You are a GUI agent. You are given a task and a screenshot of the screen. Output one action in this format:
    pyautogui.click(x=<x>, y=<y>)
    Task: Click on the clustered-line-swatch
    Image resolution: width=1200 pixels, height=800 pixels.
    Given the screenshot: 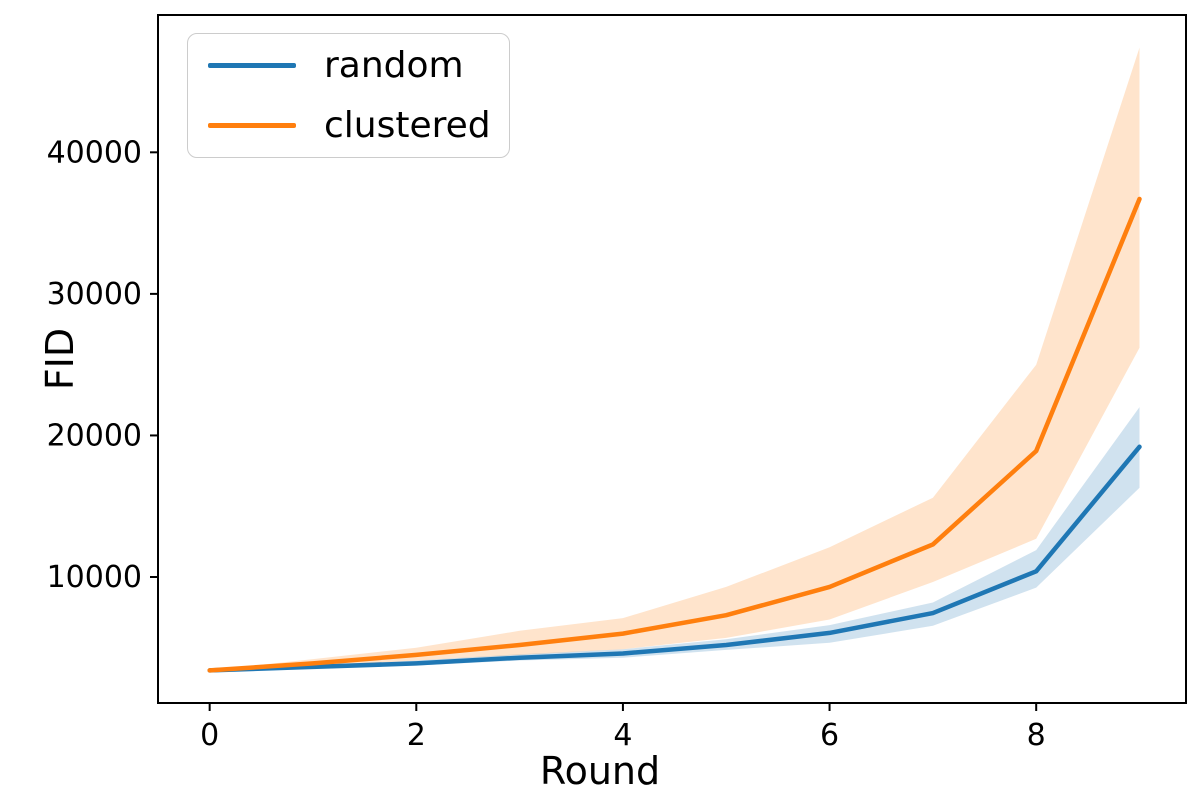 What is the action you would take?
    pyautogui.click(x=252, y=125)
    